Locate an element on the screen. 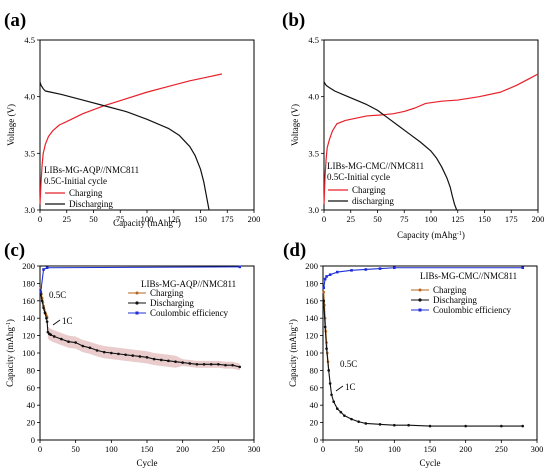 The width and height of the screenshot is (550, 472). panel-c-annotation-05c: 0.5C is located at coordinates (57, 295).